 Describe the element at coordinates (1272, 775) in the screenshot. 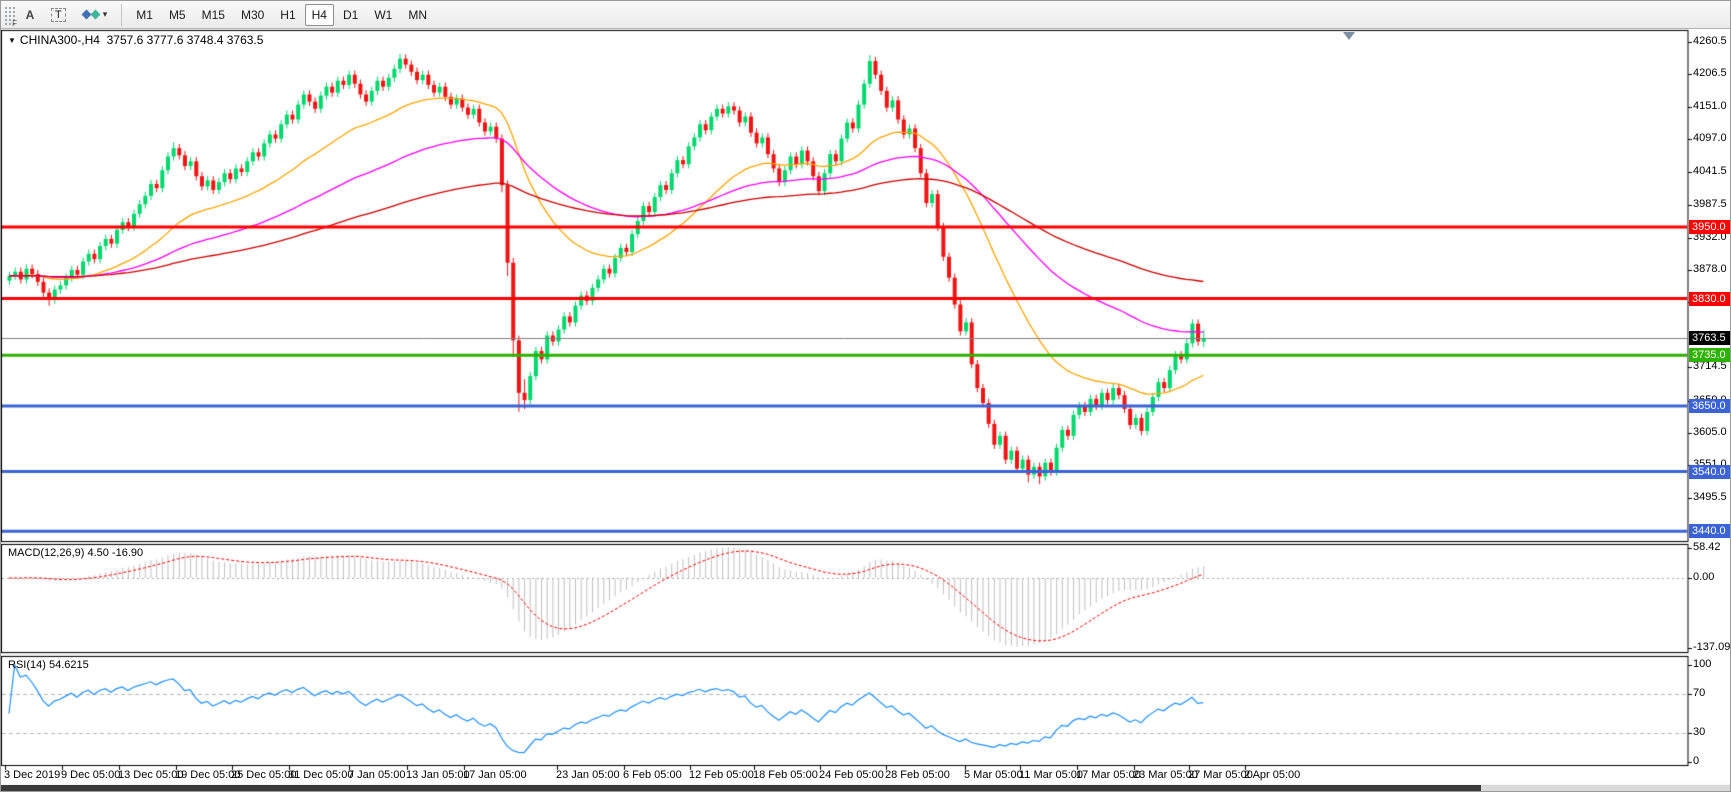

I see `x-axis-label: 2 Apr 05:00` at that location.